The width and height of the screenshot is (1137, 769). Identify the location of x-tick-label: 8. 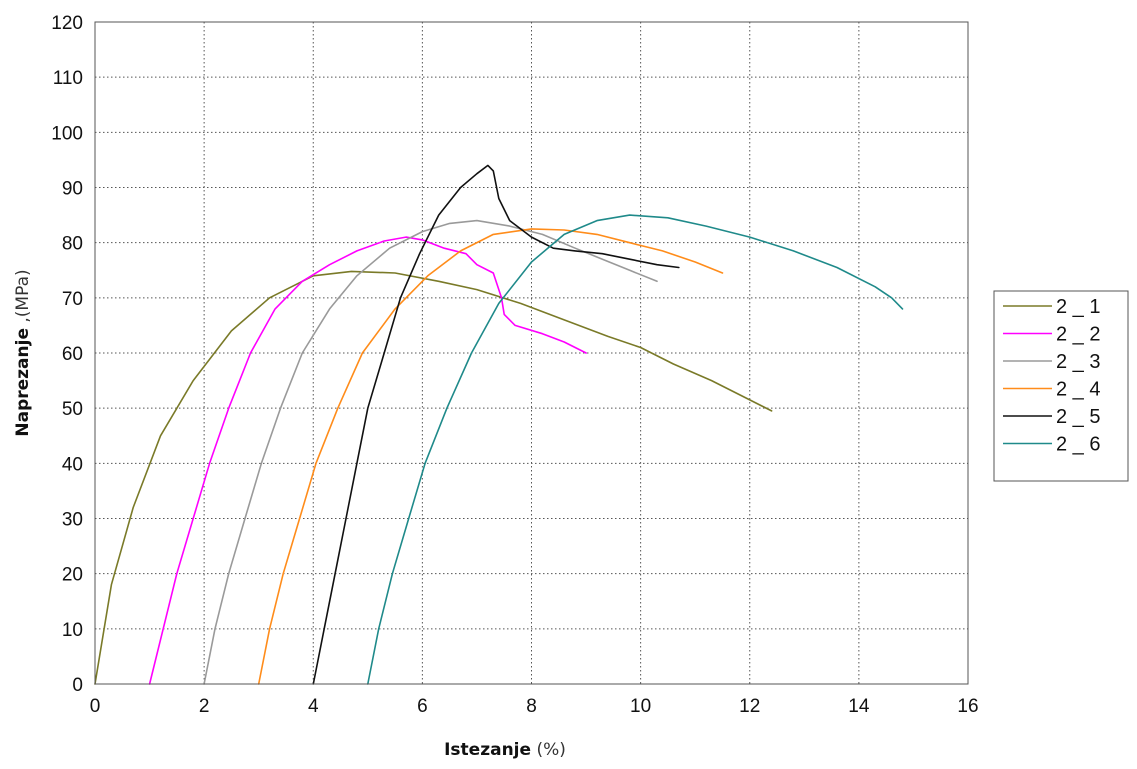
(531, 706).